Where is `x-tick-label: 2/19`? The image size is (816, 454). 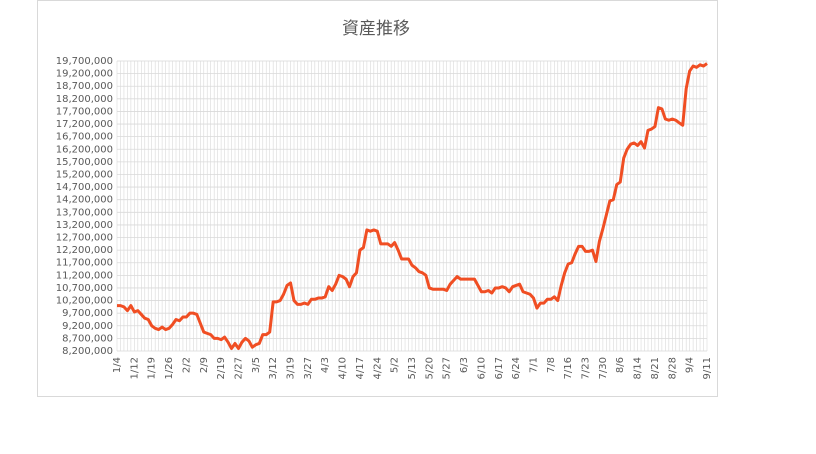 x-tick-label: 2/19 is located at coordinates (221, 368).